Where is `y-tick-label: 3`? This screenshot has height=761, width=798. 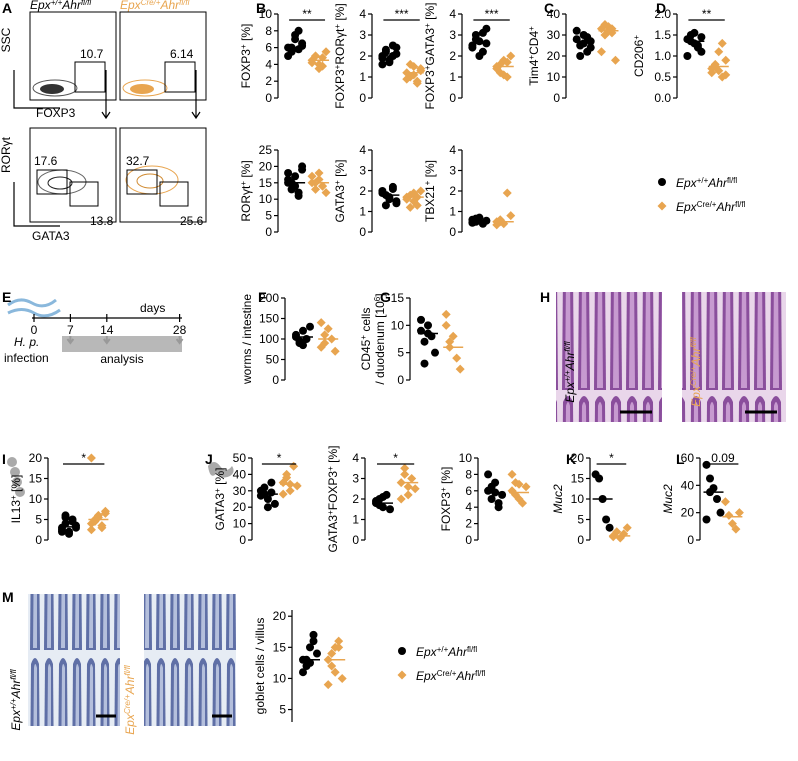 y-tick-label: 3 is located at coordinates (355, 479).